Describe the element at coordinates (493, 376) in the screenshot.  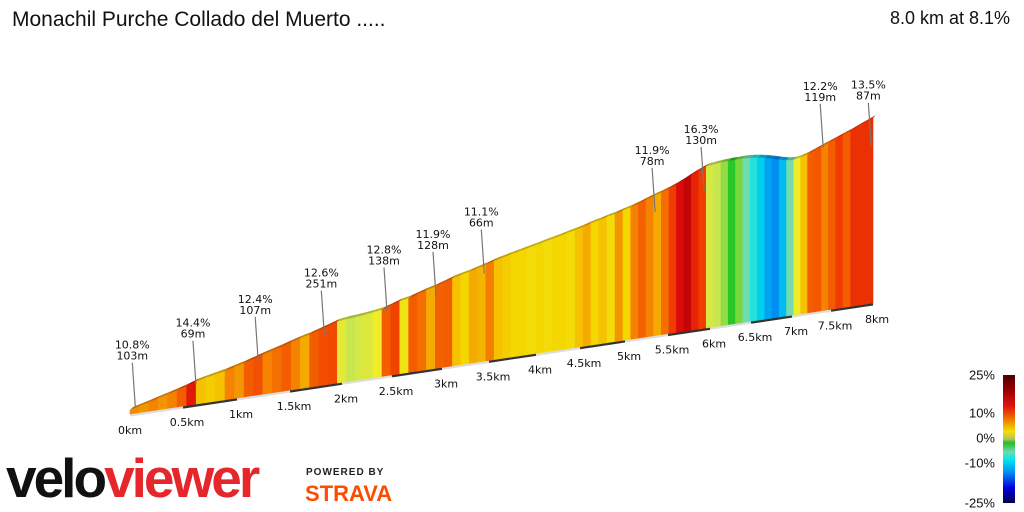
I see `x-tick-label: 3.5km` at that location.